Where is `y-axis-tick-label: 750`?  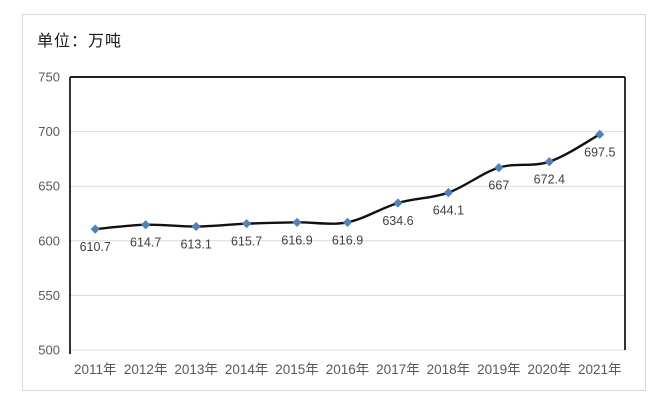
y-axis-tick-label: 750 is located at coordinates (49, 77).